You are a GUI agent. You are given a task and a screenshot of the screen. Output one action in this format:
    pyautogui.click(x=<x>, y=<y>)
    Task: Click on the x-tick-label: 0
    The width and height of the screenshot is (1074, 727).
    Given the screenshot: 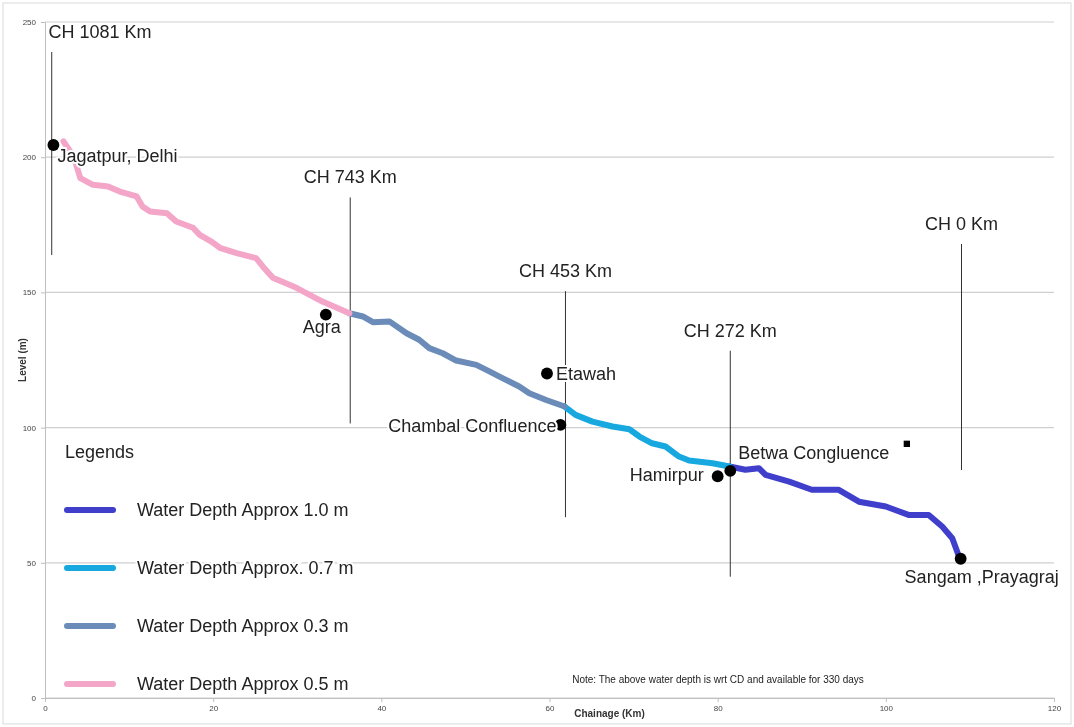 What is the action you would take?
    pyautogui.click(x=46, y=708)
    